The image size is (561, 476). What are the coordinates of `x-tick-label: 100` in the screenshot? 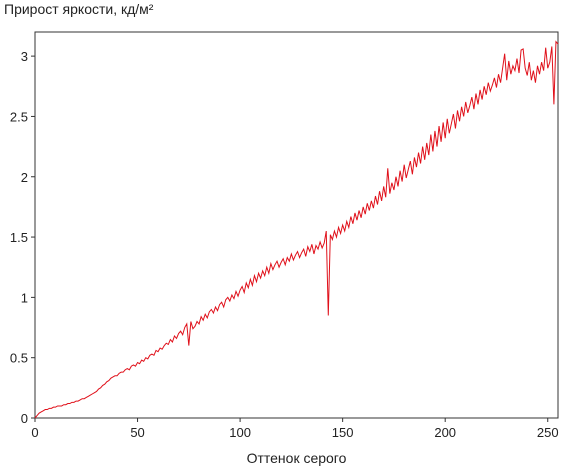 It's located at (240, 432).